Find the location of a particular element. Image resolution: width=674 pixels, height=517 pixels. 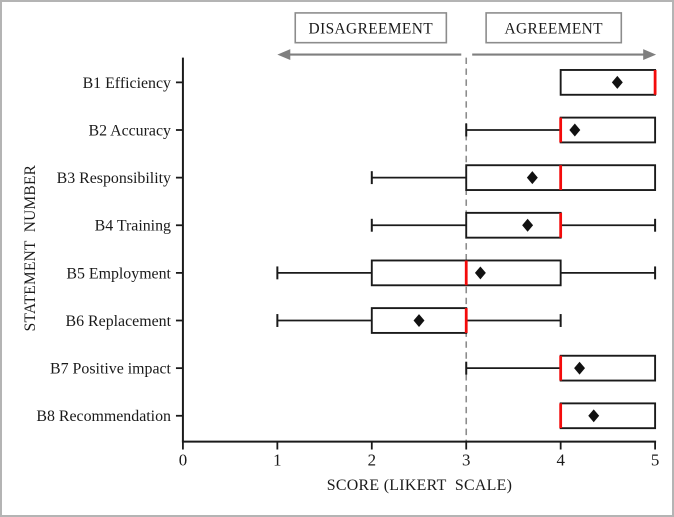

category-label: B1 Efficiency is located at coordinates (127, 83).